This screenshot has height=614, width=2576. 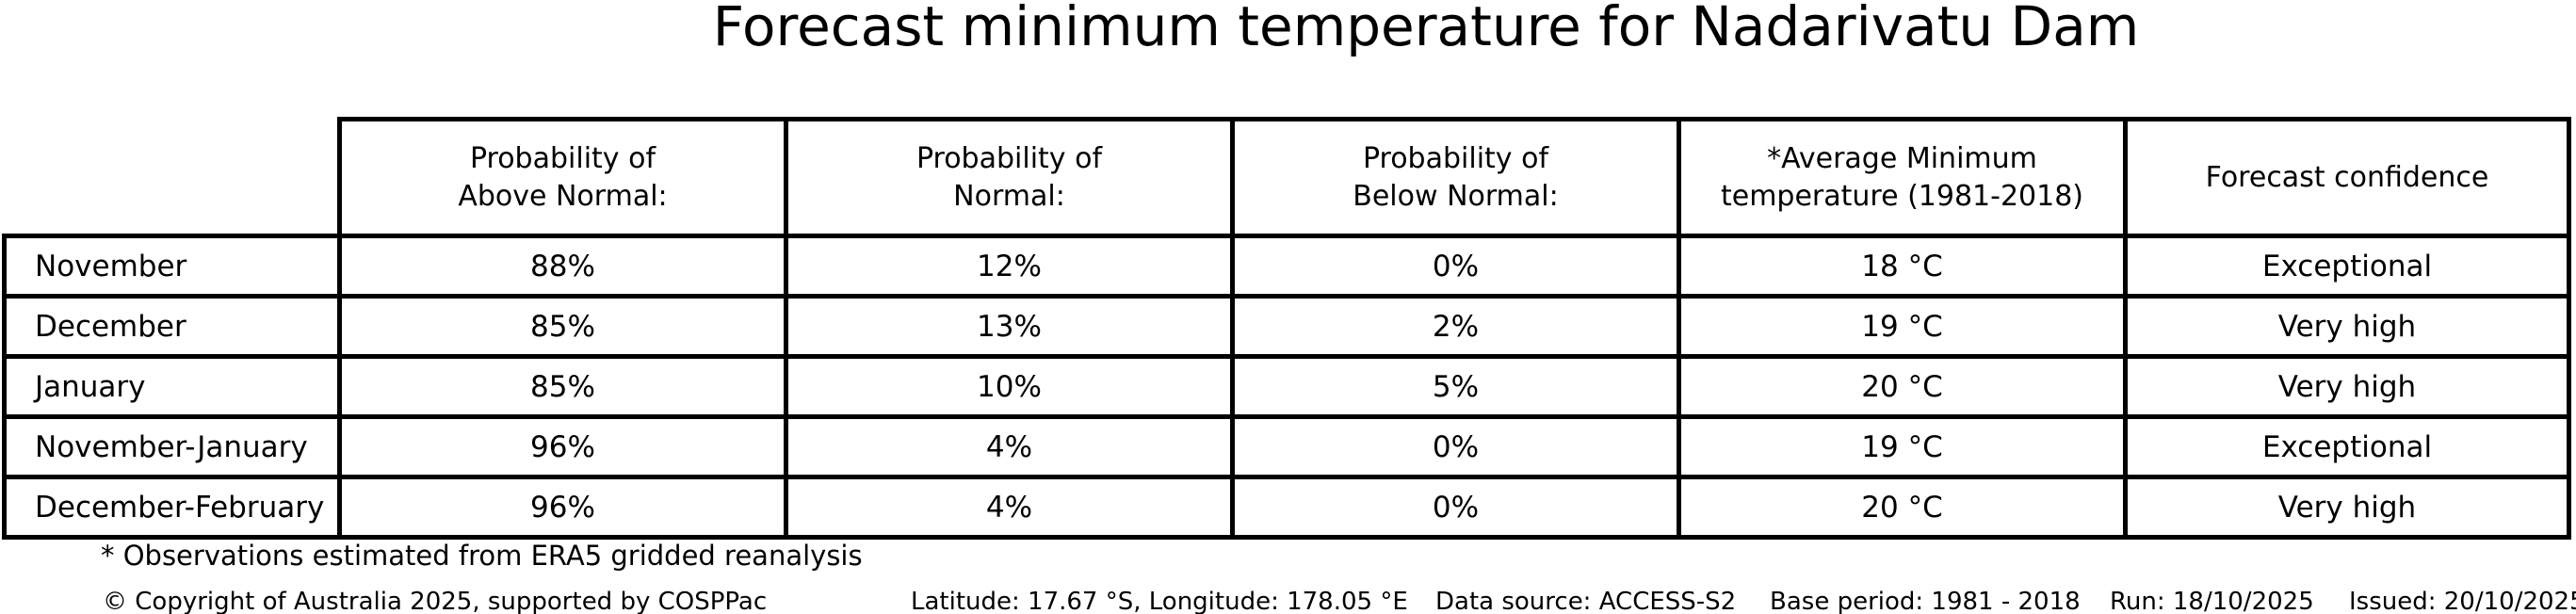 What do you see at coordinates (1902, 266) in the screenshot?
I see `average-minimum-cell: 18 °C` at bounding box center [1902, 266].